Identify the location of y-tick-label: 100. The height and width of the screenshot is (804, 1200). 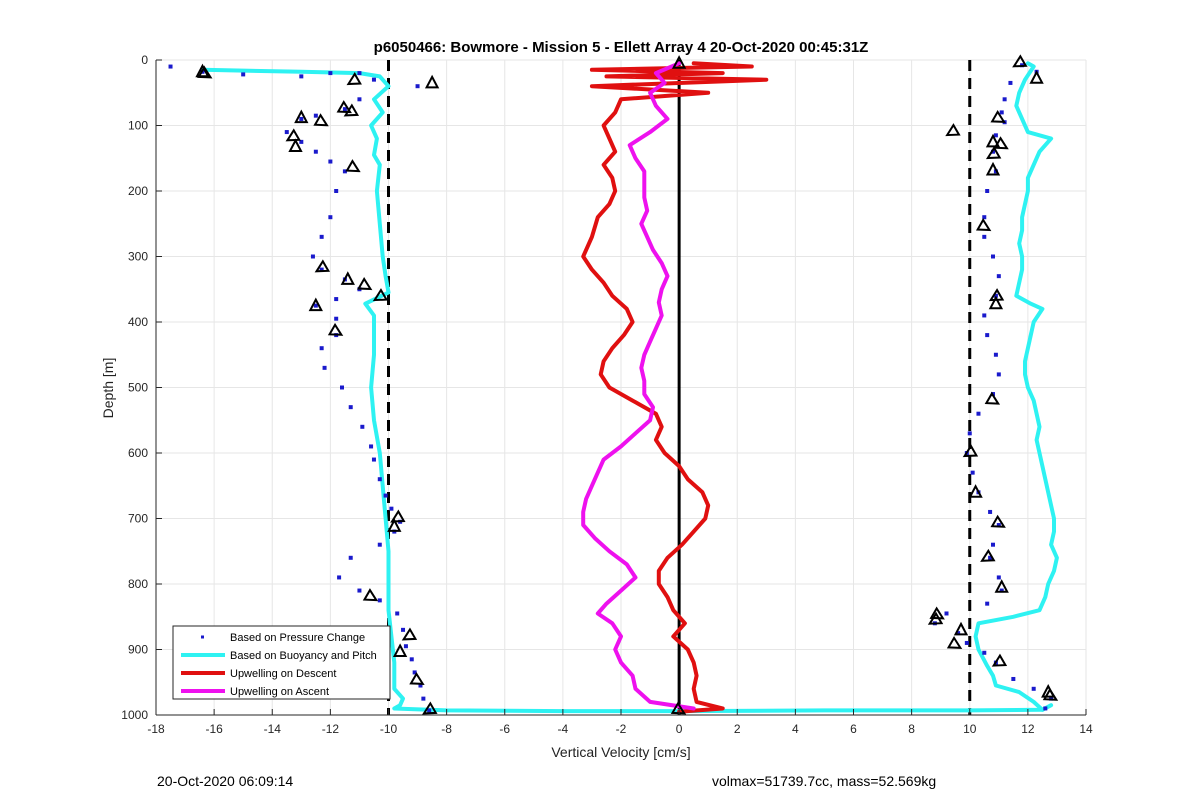
(138, 126).